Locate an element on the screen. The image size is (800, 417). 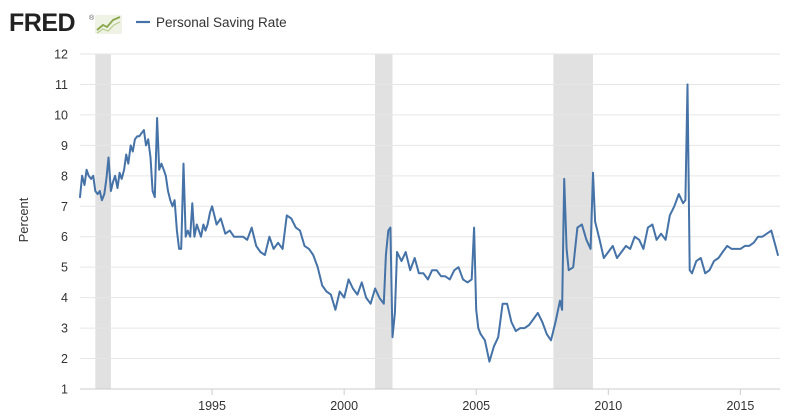
y-tick-label-10: 10 is located at coordinates (61, 115).